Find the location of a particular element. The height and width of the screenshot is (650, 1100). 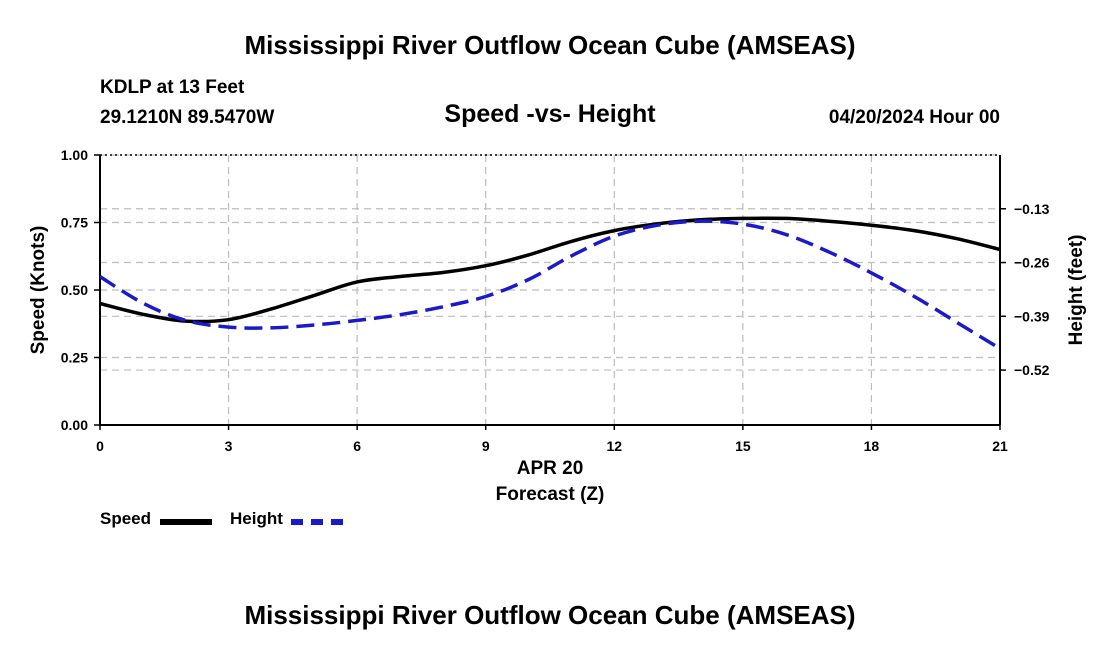

chart-title: Speed -vs- Height is located at coordinates (550, 114).